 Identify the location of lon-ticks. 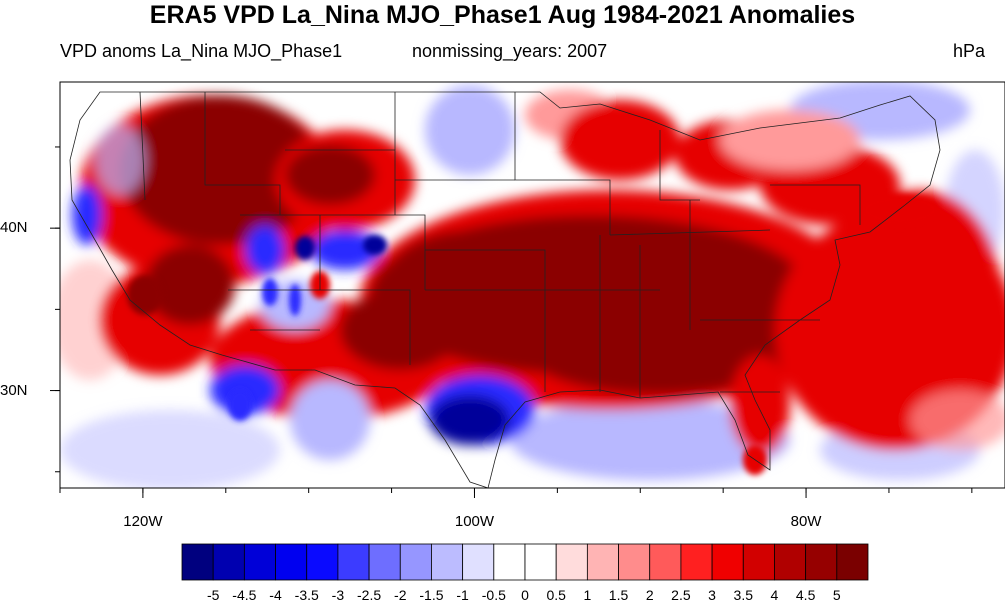
(516, 493).